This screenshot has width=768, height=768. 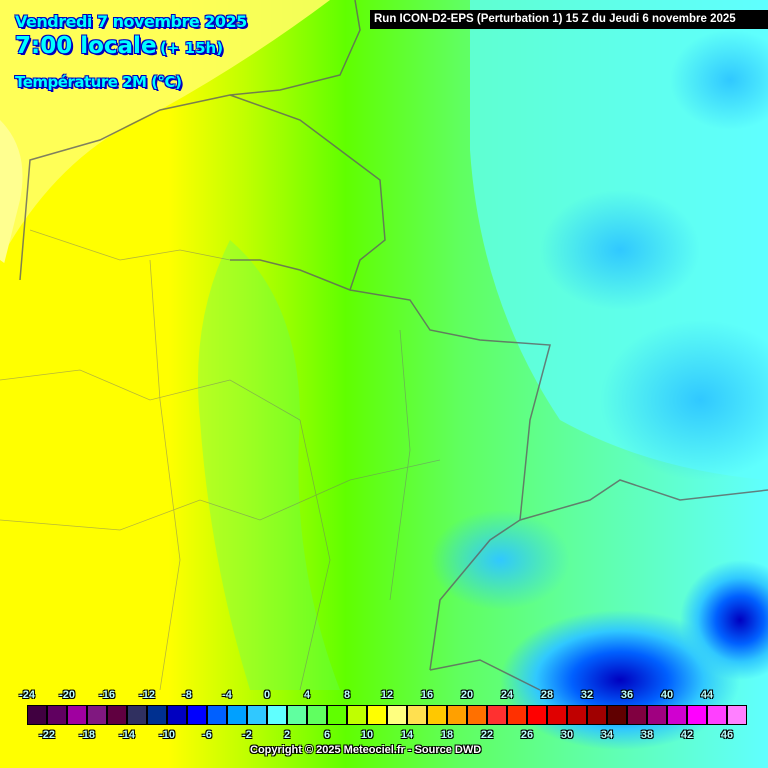 I want to click on legend-label-top: 28, so click(x=547, y=695).